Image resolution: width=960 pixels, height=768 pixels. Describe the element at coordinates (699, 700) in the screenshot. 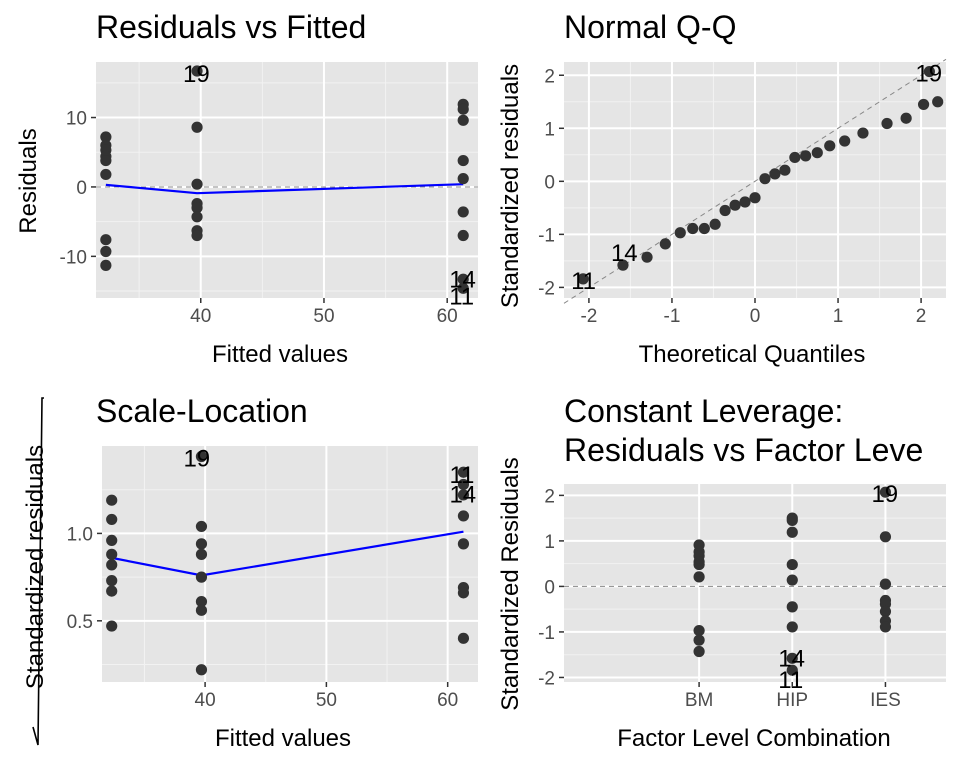

I see `x-tick-label: BM` at that location.